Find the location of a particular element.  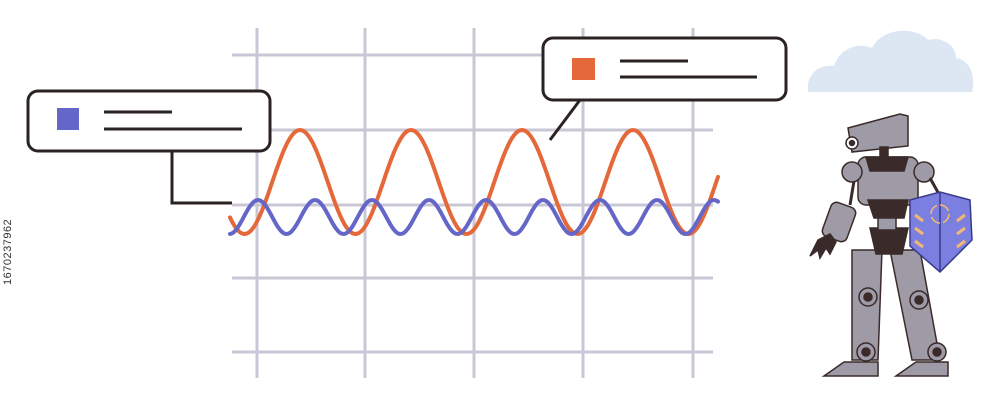

shield-icon is located at coordinates (941, 232).